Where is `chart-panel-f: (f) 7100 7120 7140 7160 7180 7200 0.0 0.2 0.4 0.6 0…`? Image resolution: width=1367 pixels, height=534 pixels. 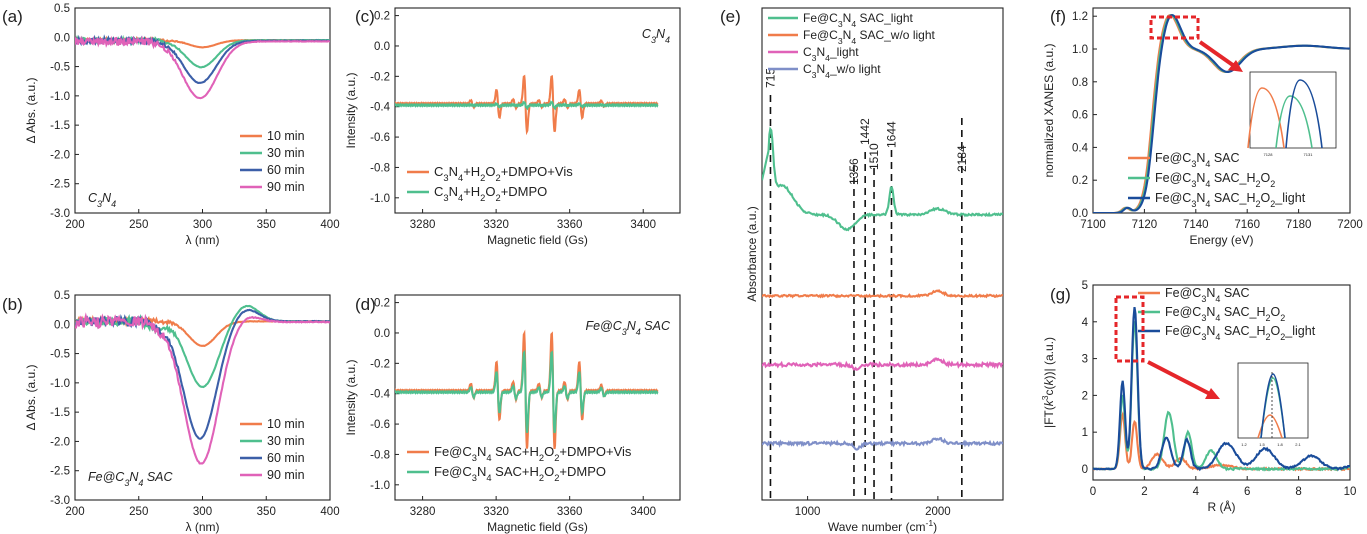 chart-panel-f: (f) 7100 7120 7140 7160 7180 7200 0.0 0.2 0.4 0.6 0… is located at coordinates (1202, 127).